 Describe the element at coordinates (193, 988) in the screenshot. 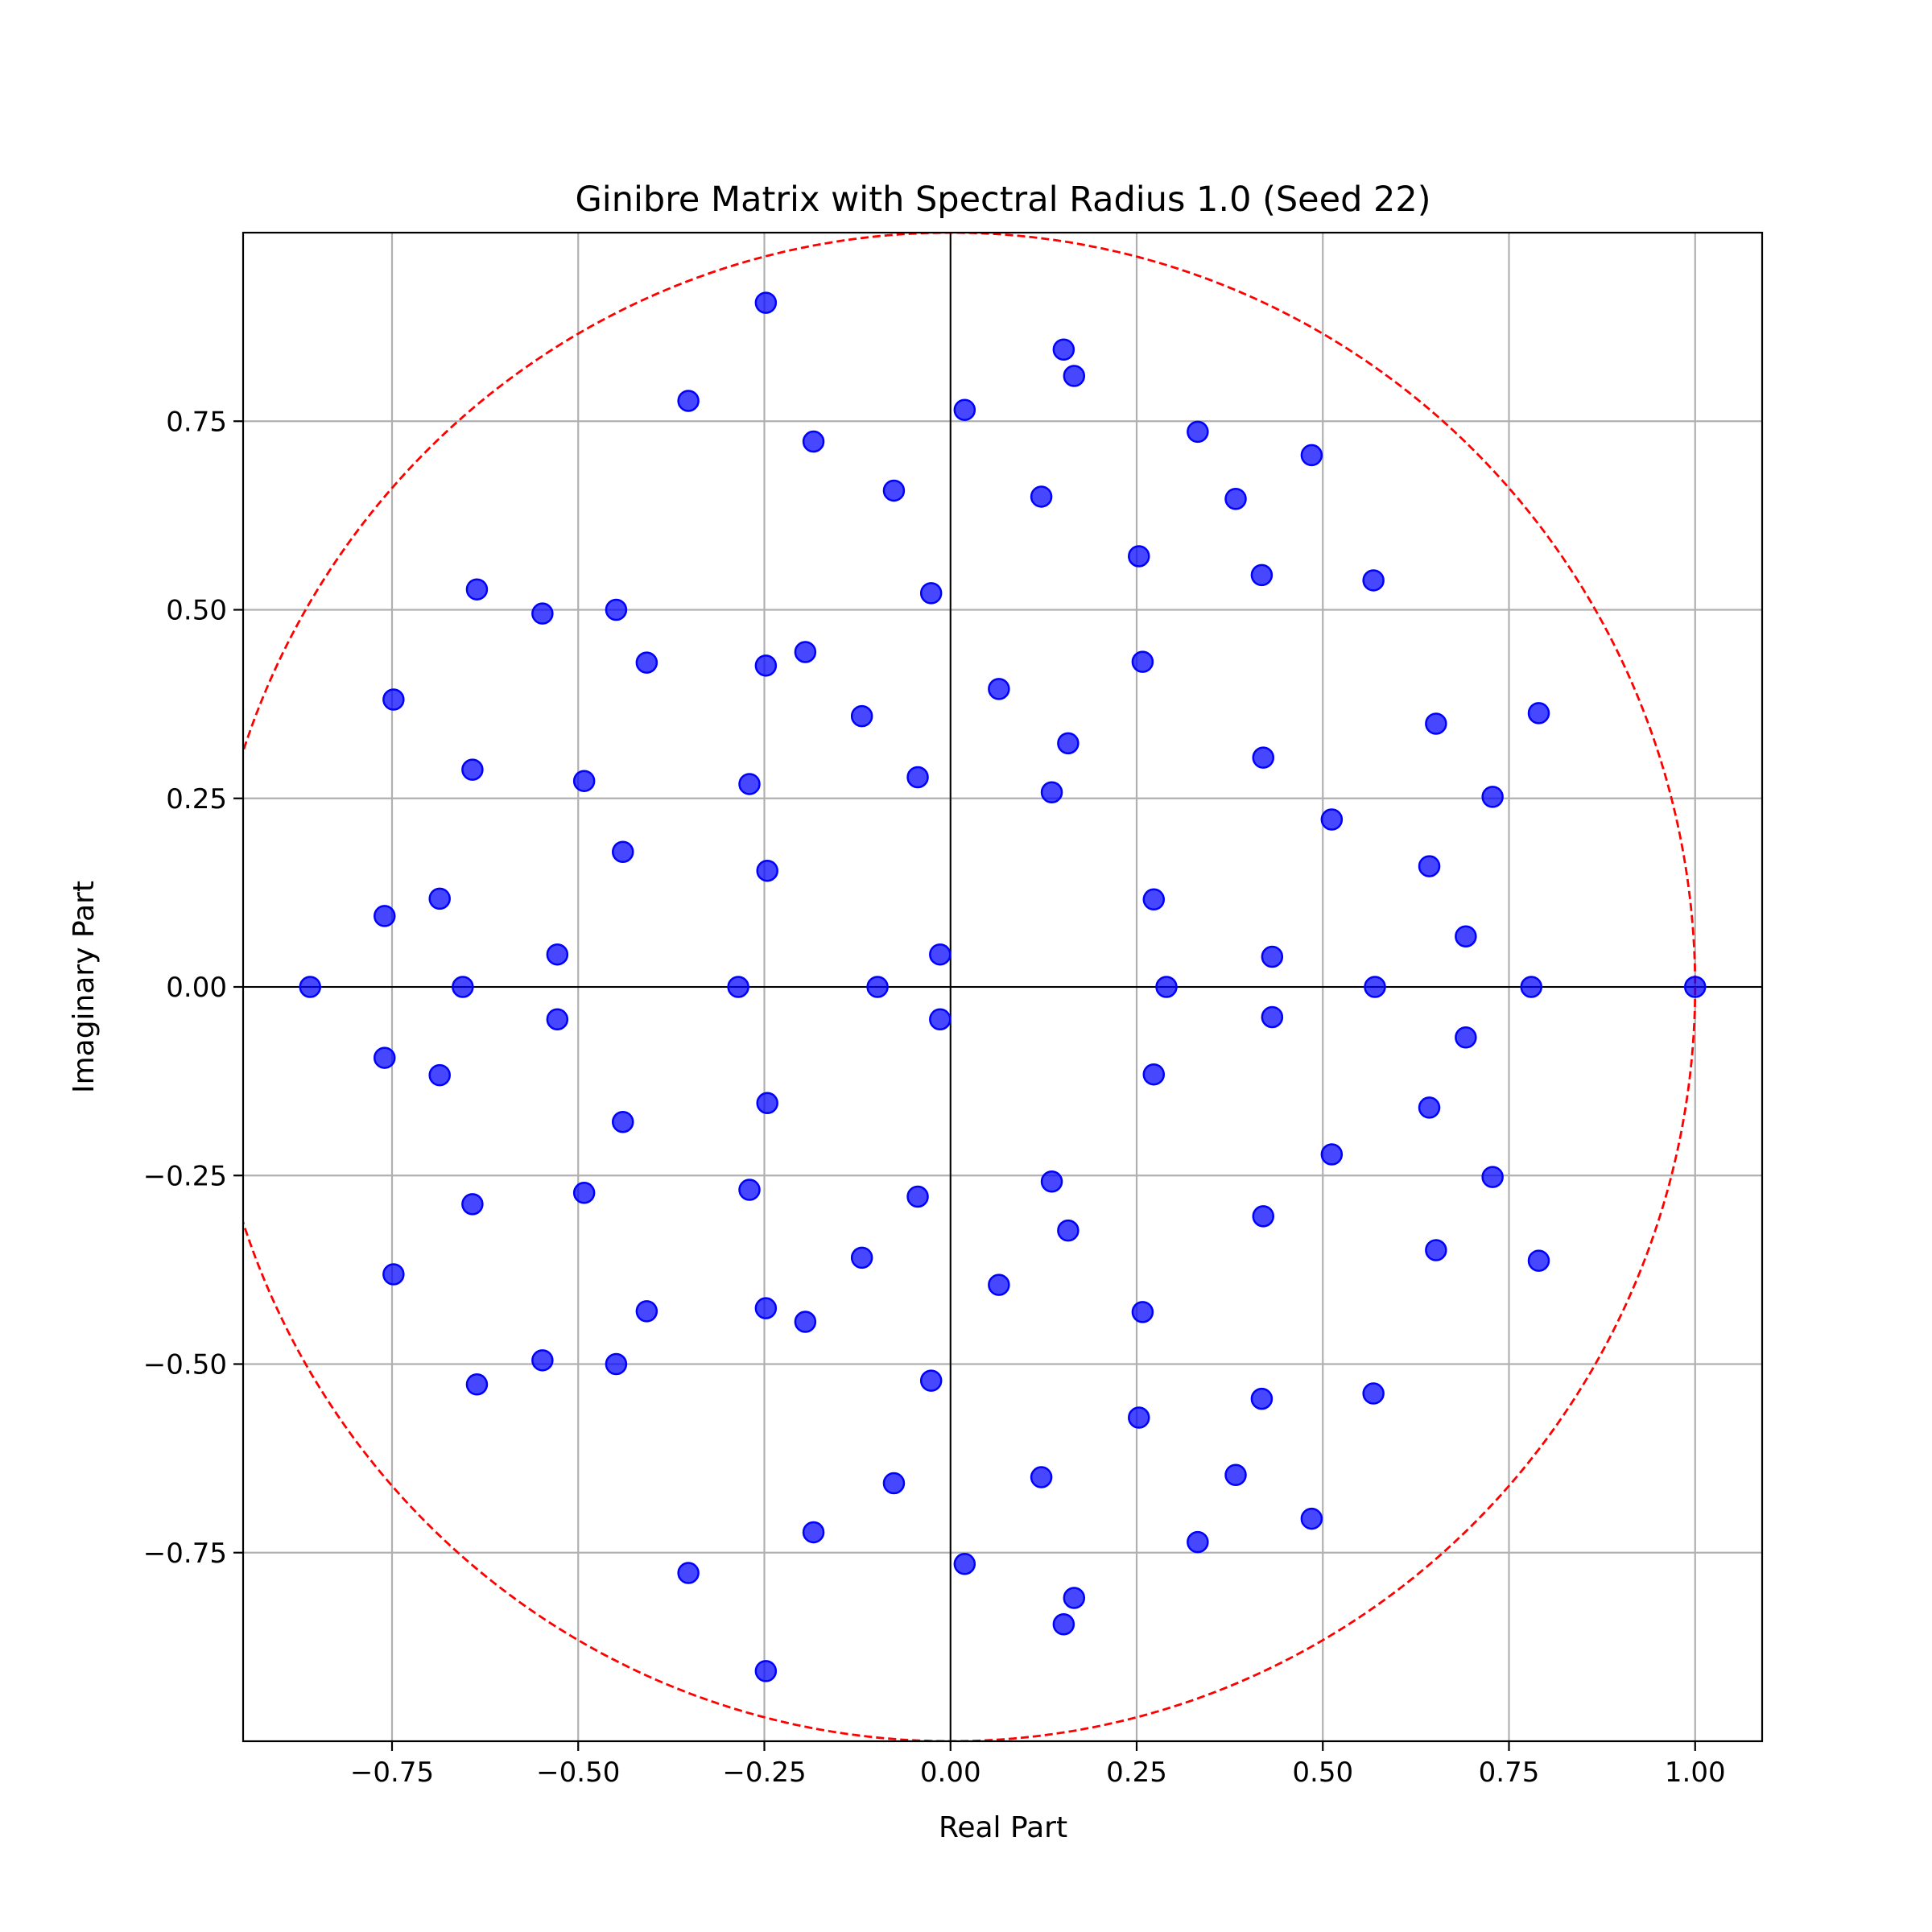

I see `y-axis-ticks: 0.75 0.50 0.25 0.00 −0.25 −0.50 −0.75` at that location.